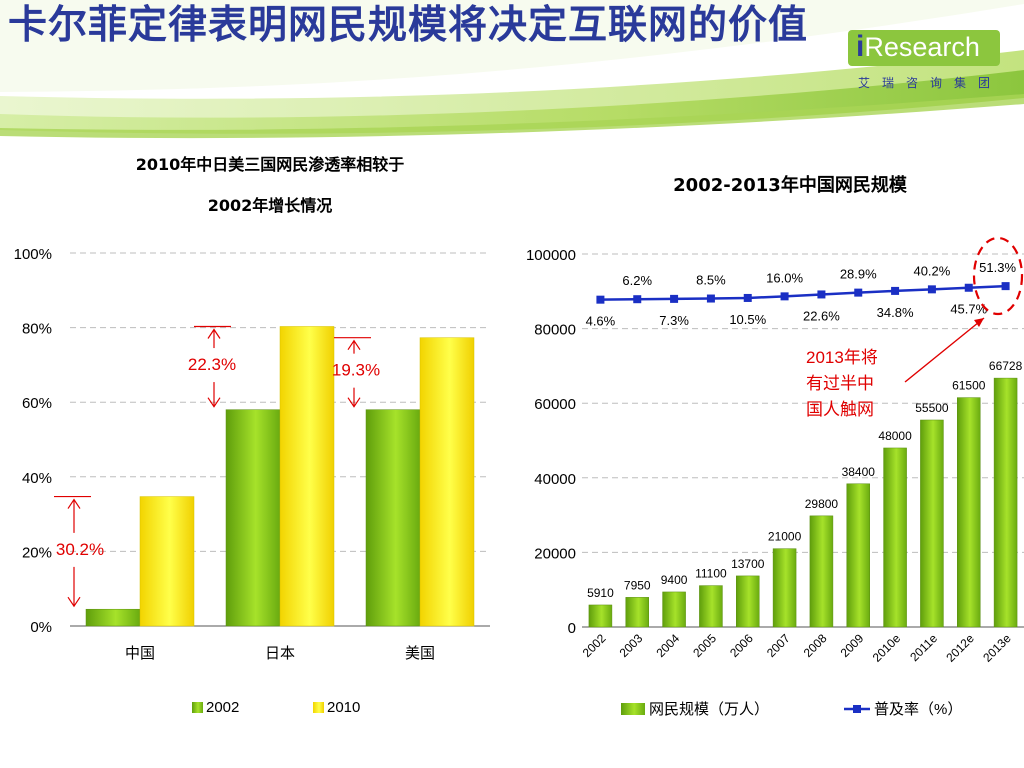  What do you see at coordinates (356, 370) in the screenshot?
I see `growth-label: 19.3%` at bounding box center [356, 370].